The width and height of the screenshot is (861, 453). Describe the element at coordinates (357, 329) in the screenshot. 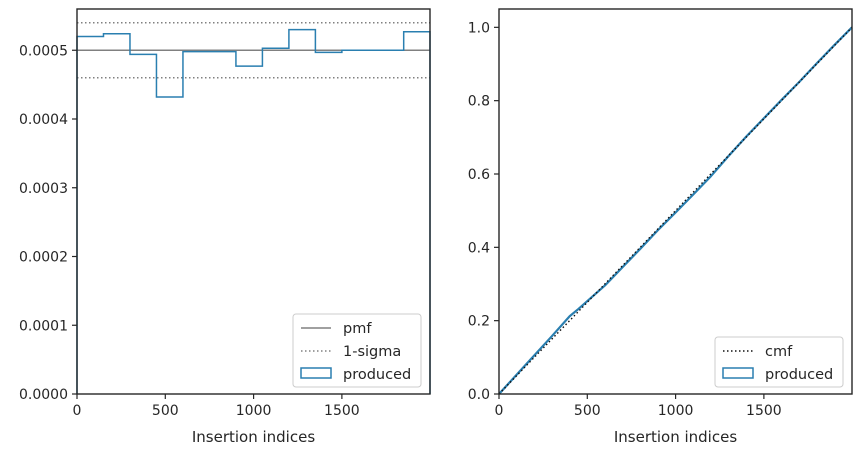

I see `pmf-legend-label-pmf: pmf` at that location.